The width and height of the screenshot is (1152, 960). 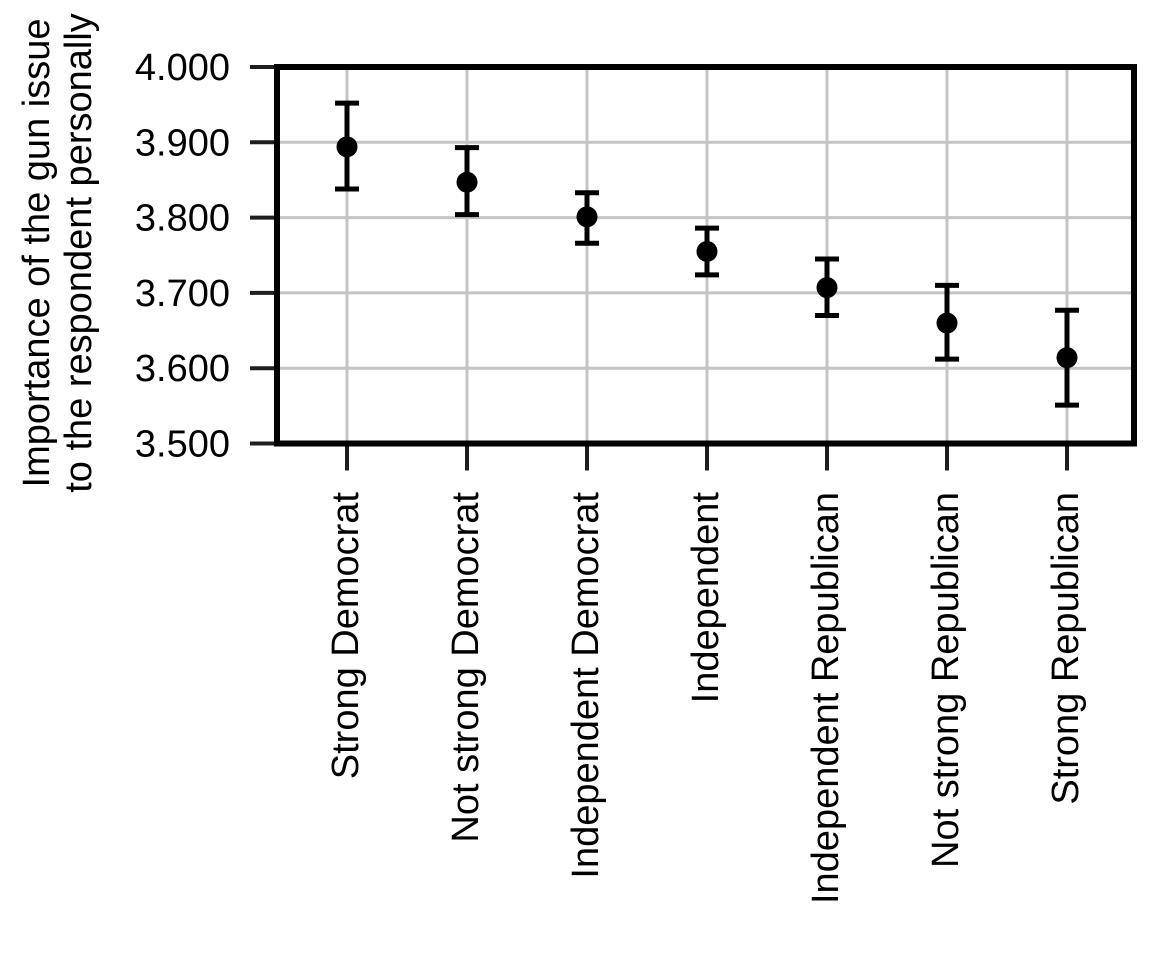 What do you see at coordinates (1066, 648) in the screenshot?
I see `x-category-label-text: Strong Republican` at bounding box center [1066, 648].